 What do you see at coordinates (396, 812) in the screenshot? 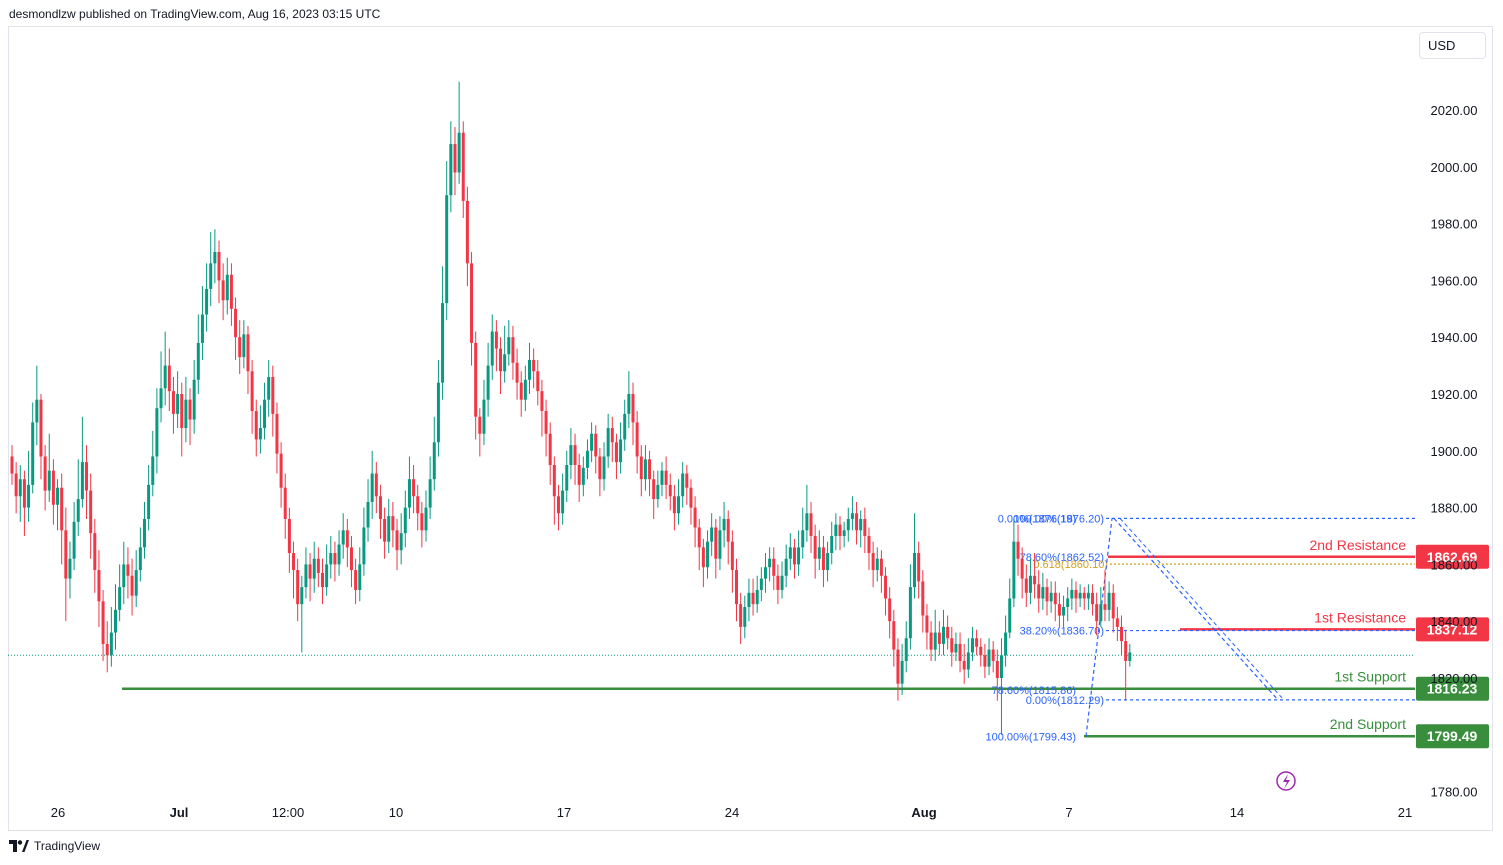
I see `x-tick-3: 10` at bounding box center [396, 812].